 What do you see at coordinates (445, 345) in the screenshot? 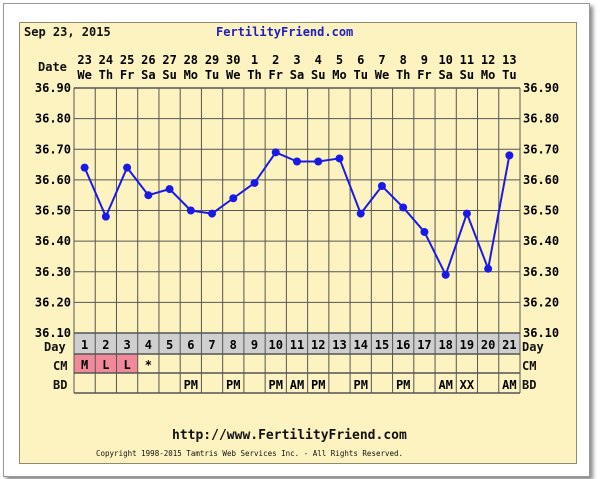
I see `day-number: 18` at bounding box center [445, 345].